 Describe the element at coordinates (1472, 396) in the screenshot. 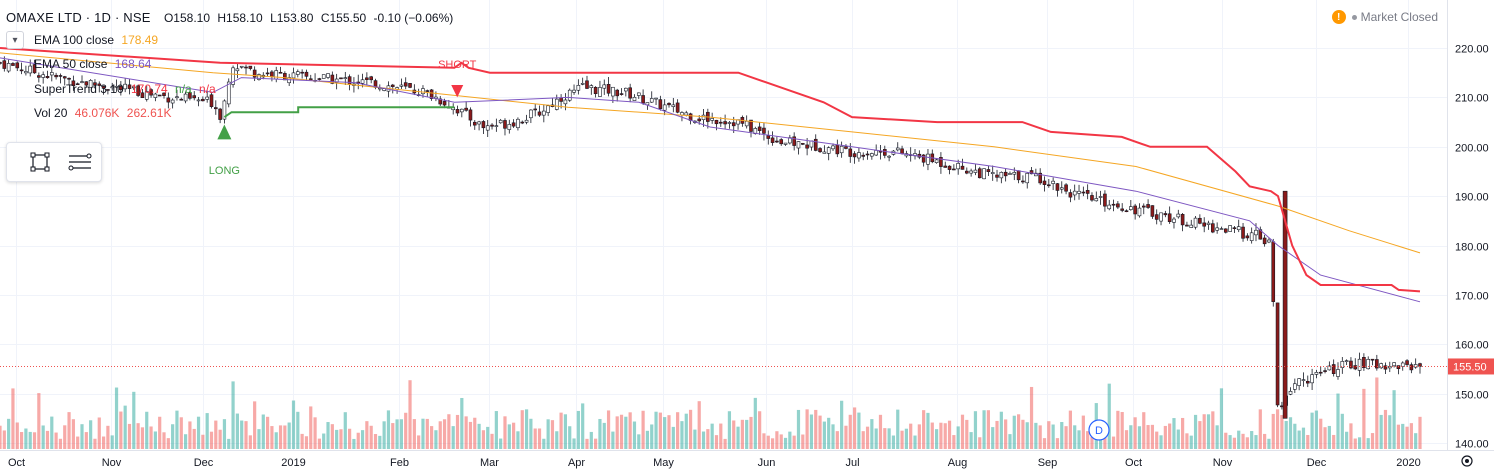

I see `price-tick-label: 150.00` at that location.